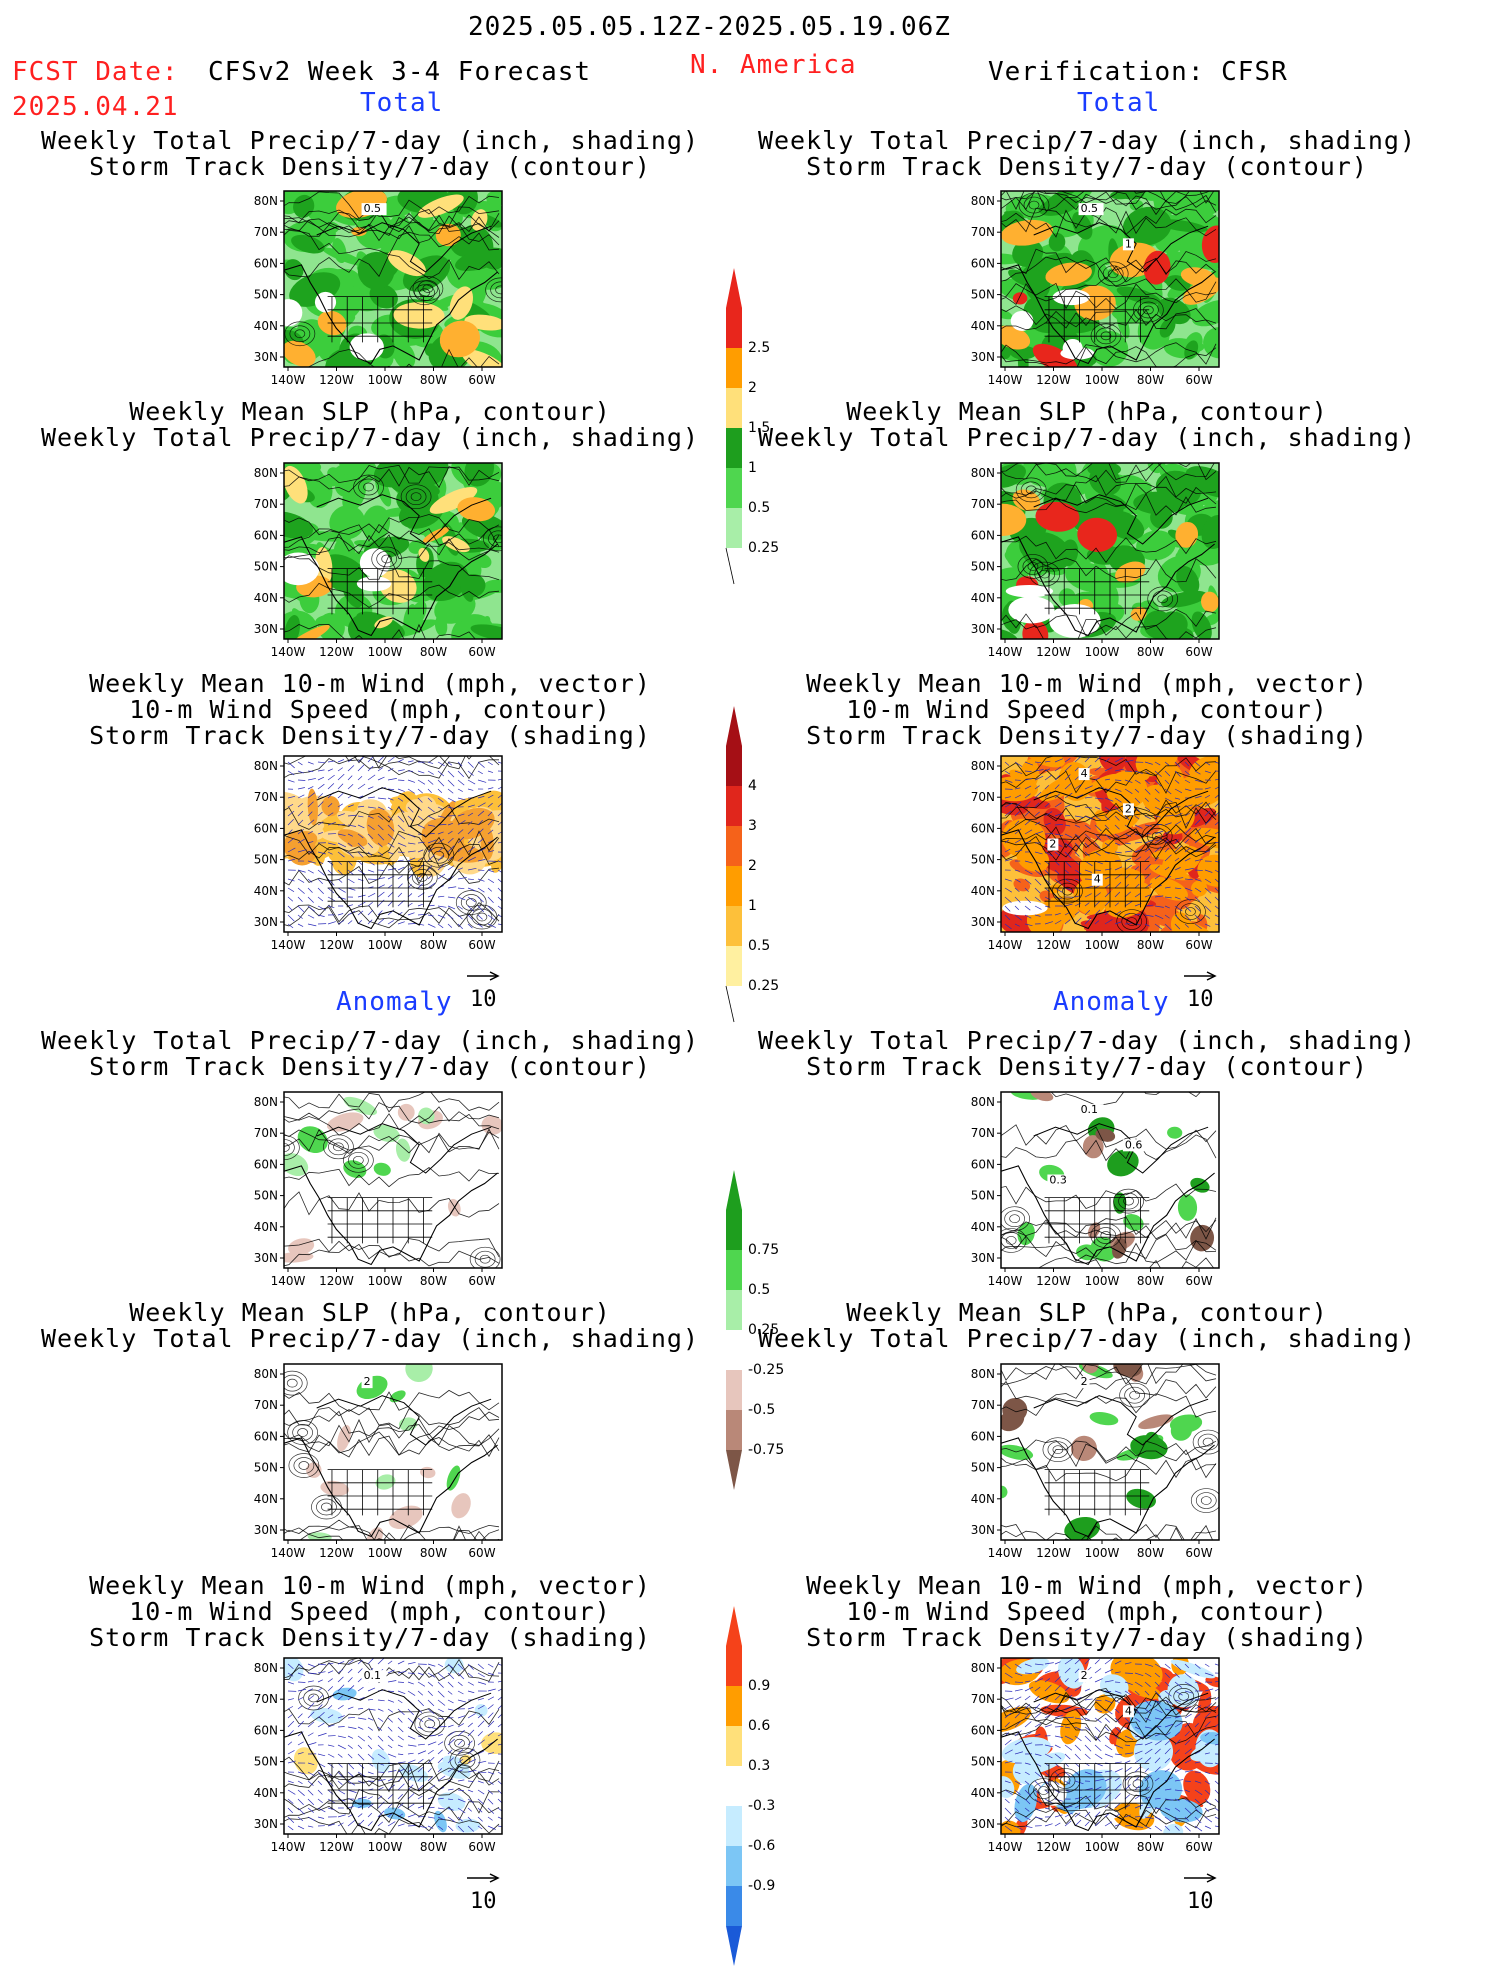 The width and height of the screenshot is (1487, 1986). What do you see at coordinates (759, 1290) in the screenshot?
I see `colorbar-label: 0.5` at bounding box center [759, 1290].